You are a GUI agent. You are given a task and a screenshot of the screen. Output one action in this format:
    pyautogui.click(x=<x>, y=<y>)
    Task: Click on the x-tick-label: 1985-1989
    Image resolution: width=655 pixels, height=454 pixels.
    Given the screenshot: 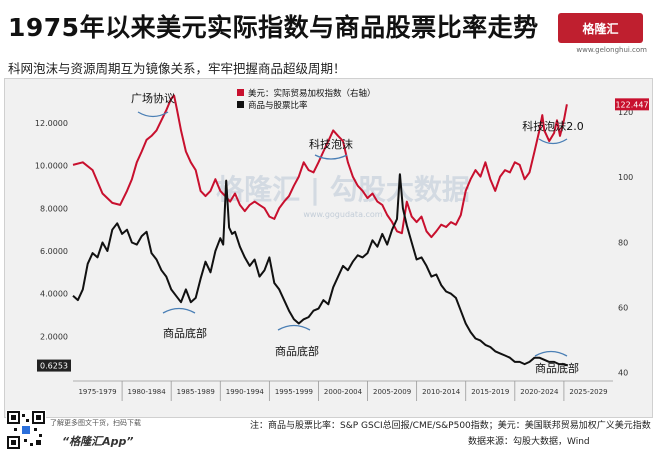 What is the action you would take?
    pyautogui.click(x=196, y=392)
    